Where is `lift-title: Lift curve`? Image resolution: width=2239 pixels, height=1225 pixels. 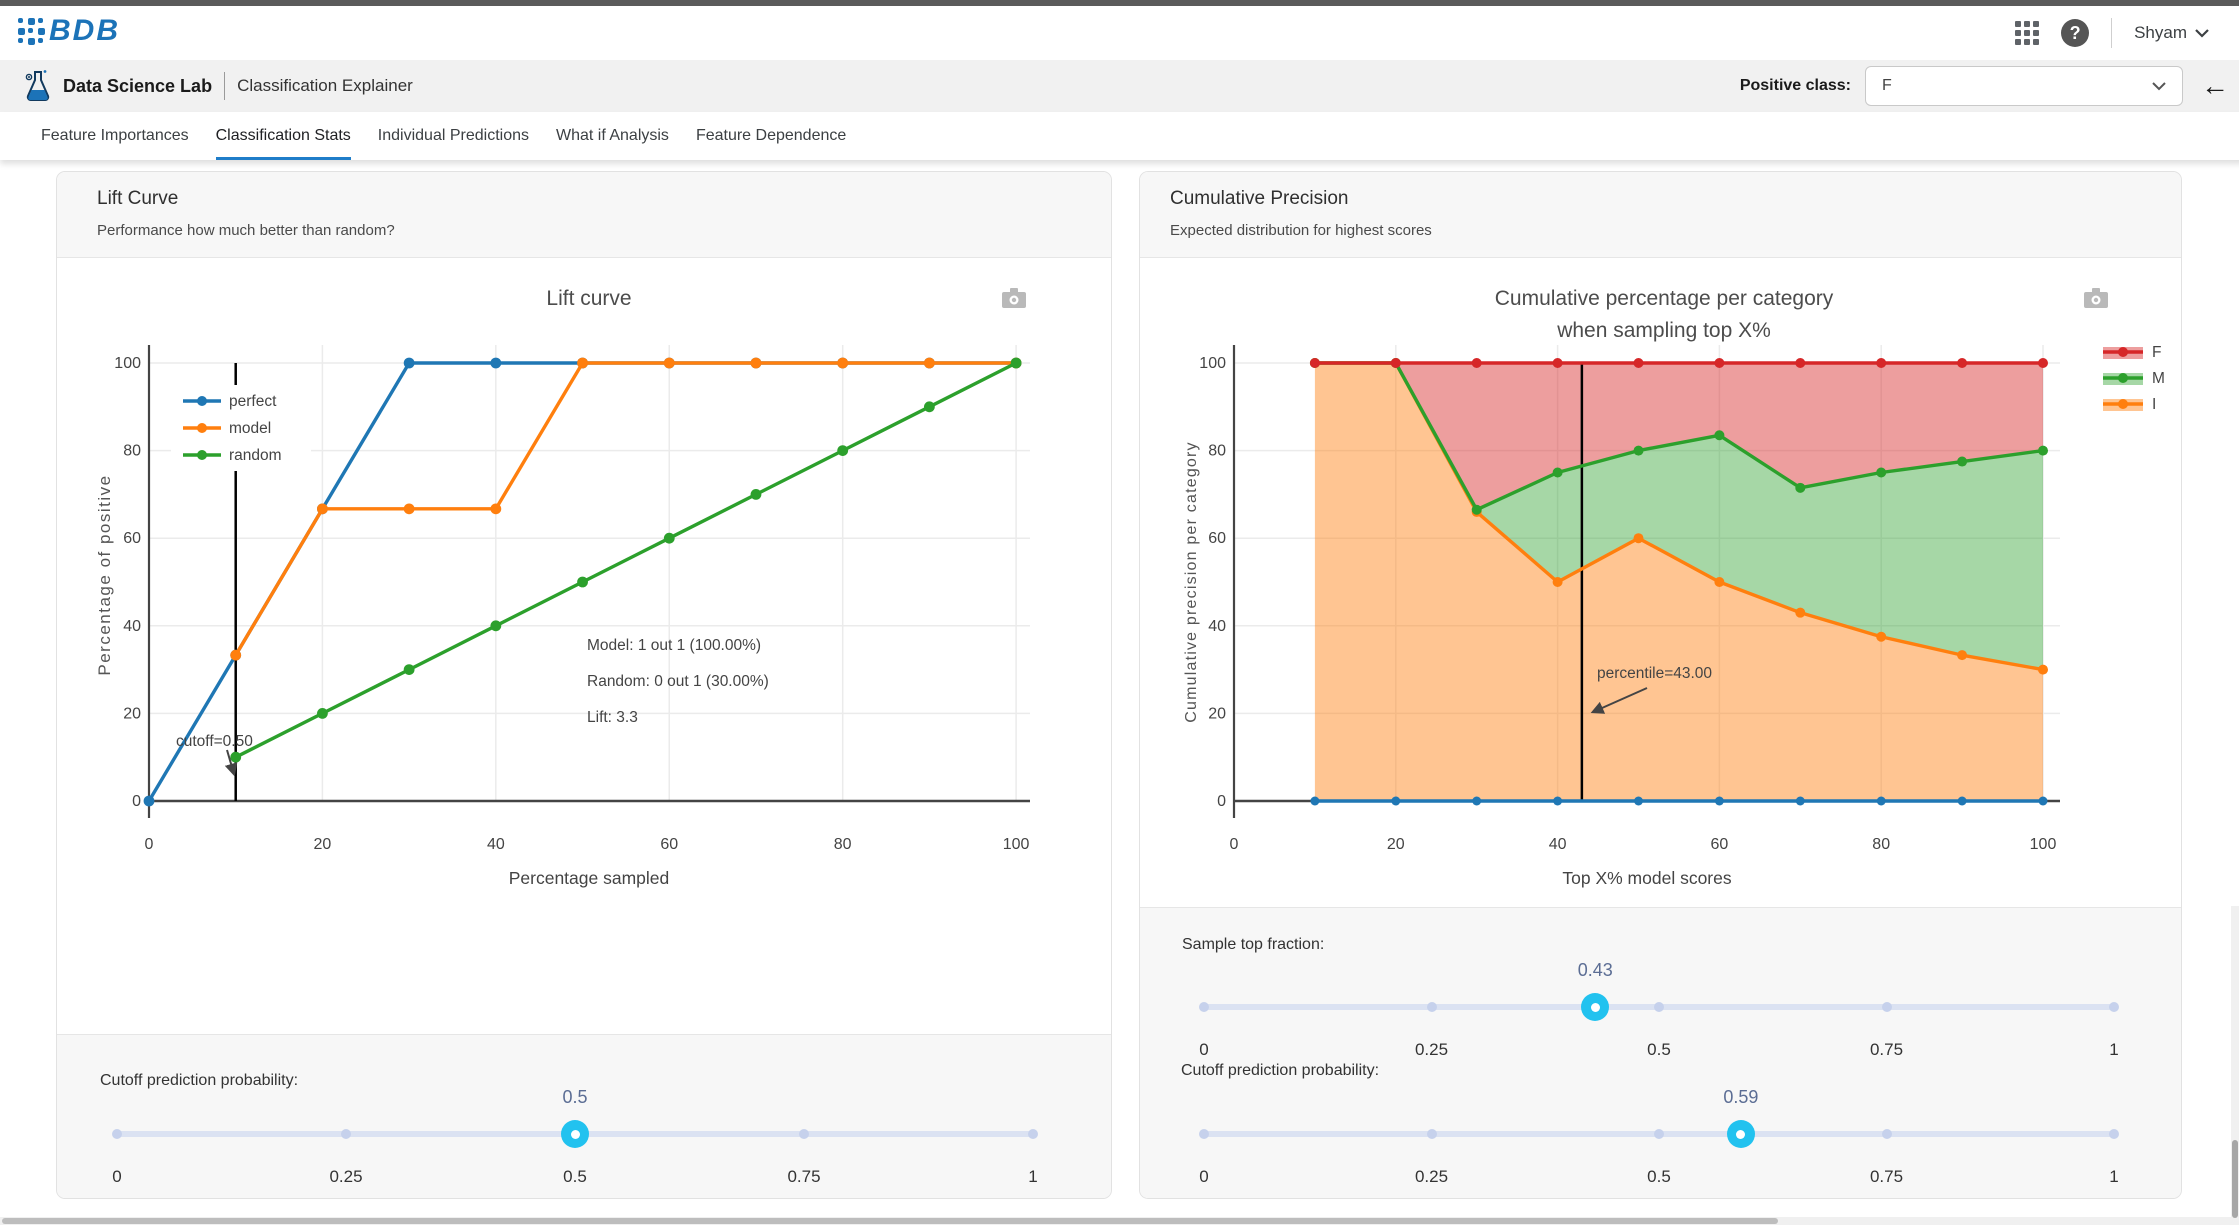 lift-title: Lift curve is located at coordinates (588, 298).